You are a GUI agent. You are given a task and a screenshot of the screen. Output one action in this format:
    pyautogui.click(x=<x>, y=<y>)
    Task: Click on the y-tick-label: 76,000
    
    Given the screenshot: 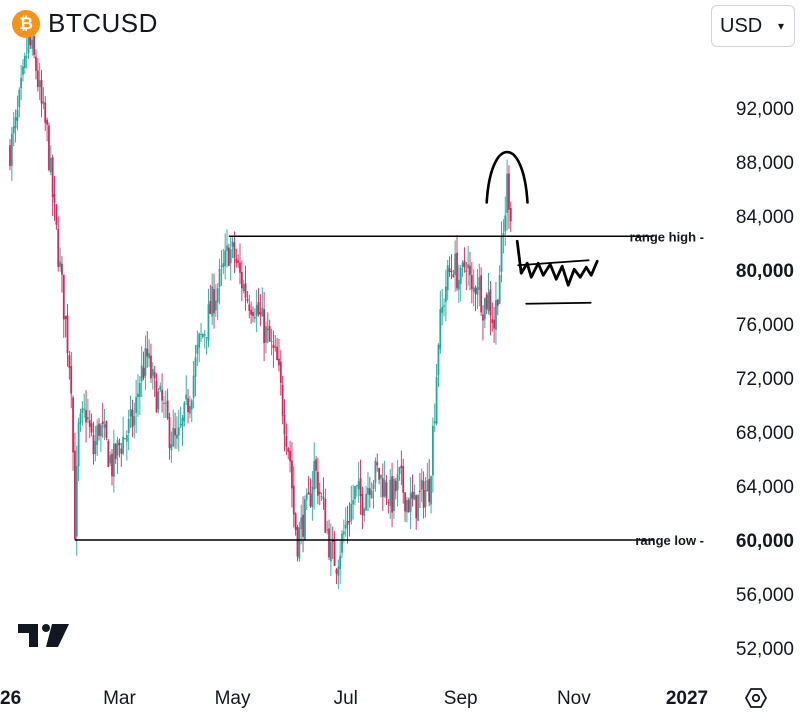 What is the action you would take?
    pyautogui.click(x=765, y=325)
    